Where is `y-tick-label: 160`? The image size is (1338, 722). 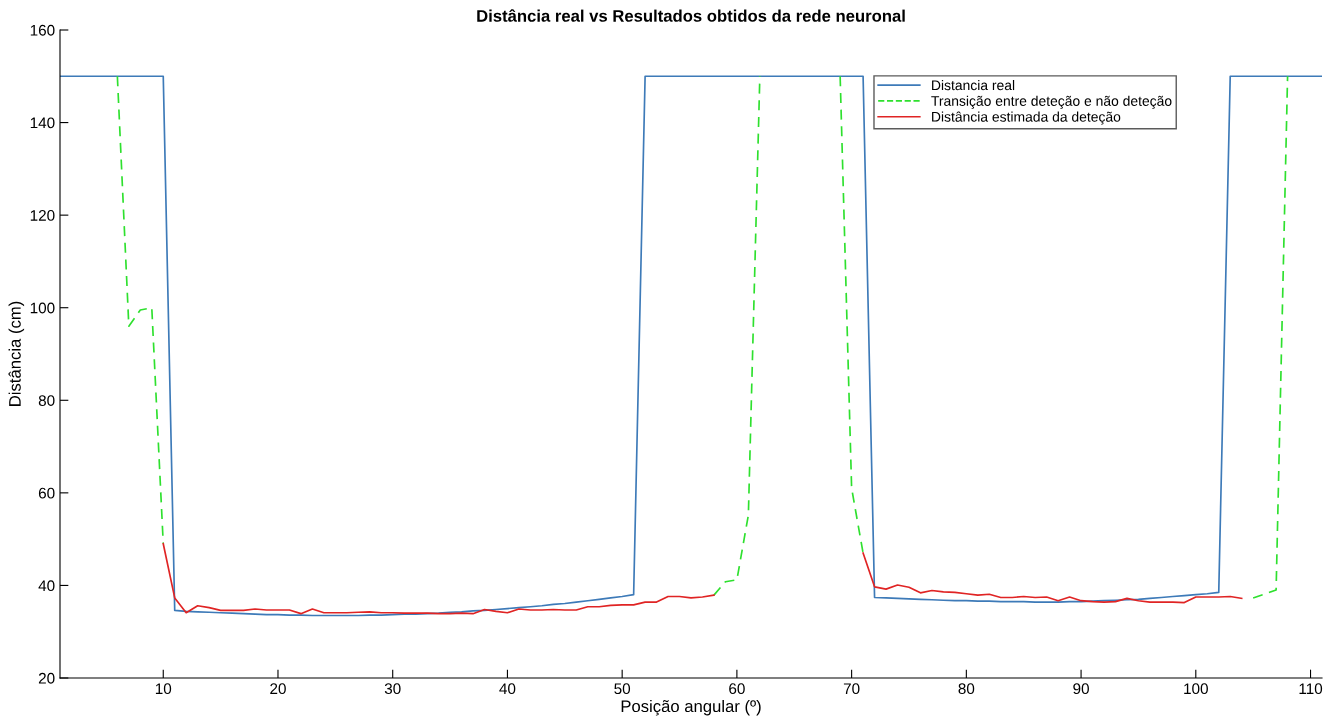 y-tick-label: 160 is located at coordinates (42, 30).